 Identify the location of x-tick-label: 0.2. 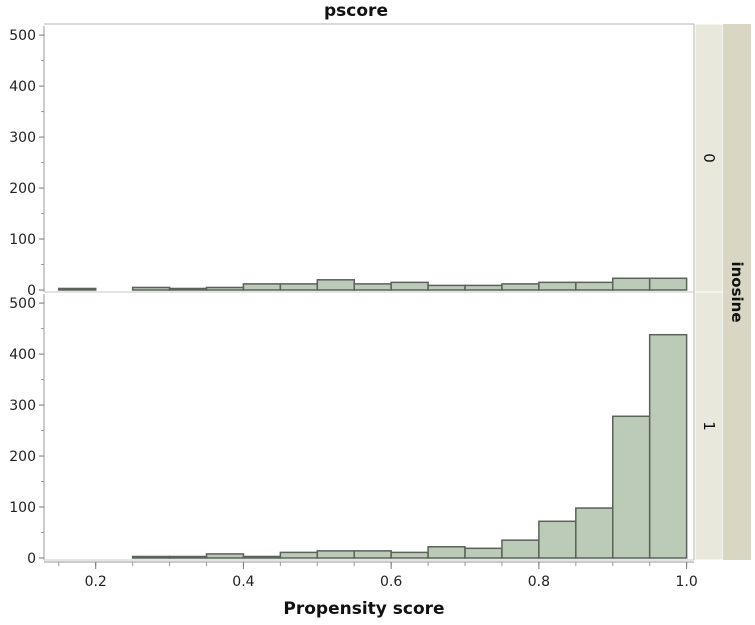
(96, 582).